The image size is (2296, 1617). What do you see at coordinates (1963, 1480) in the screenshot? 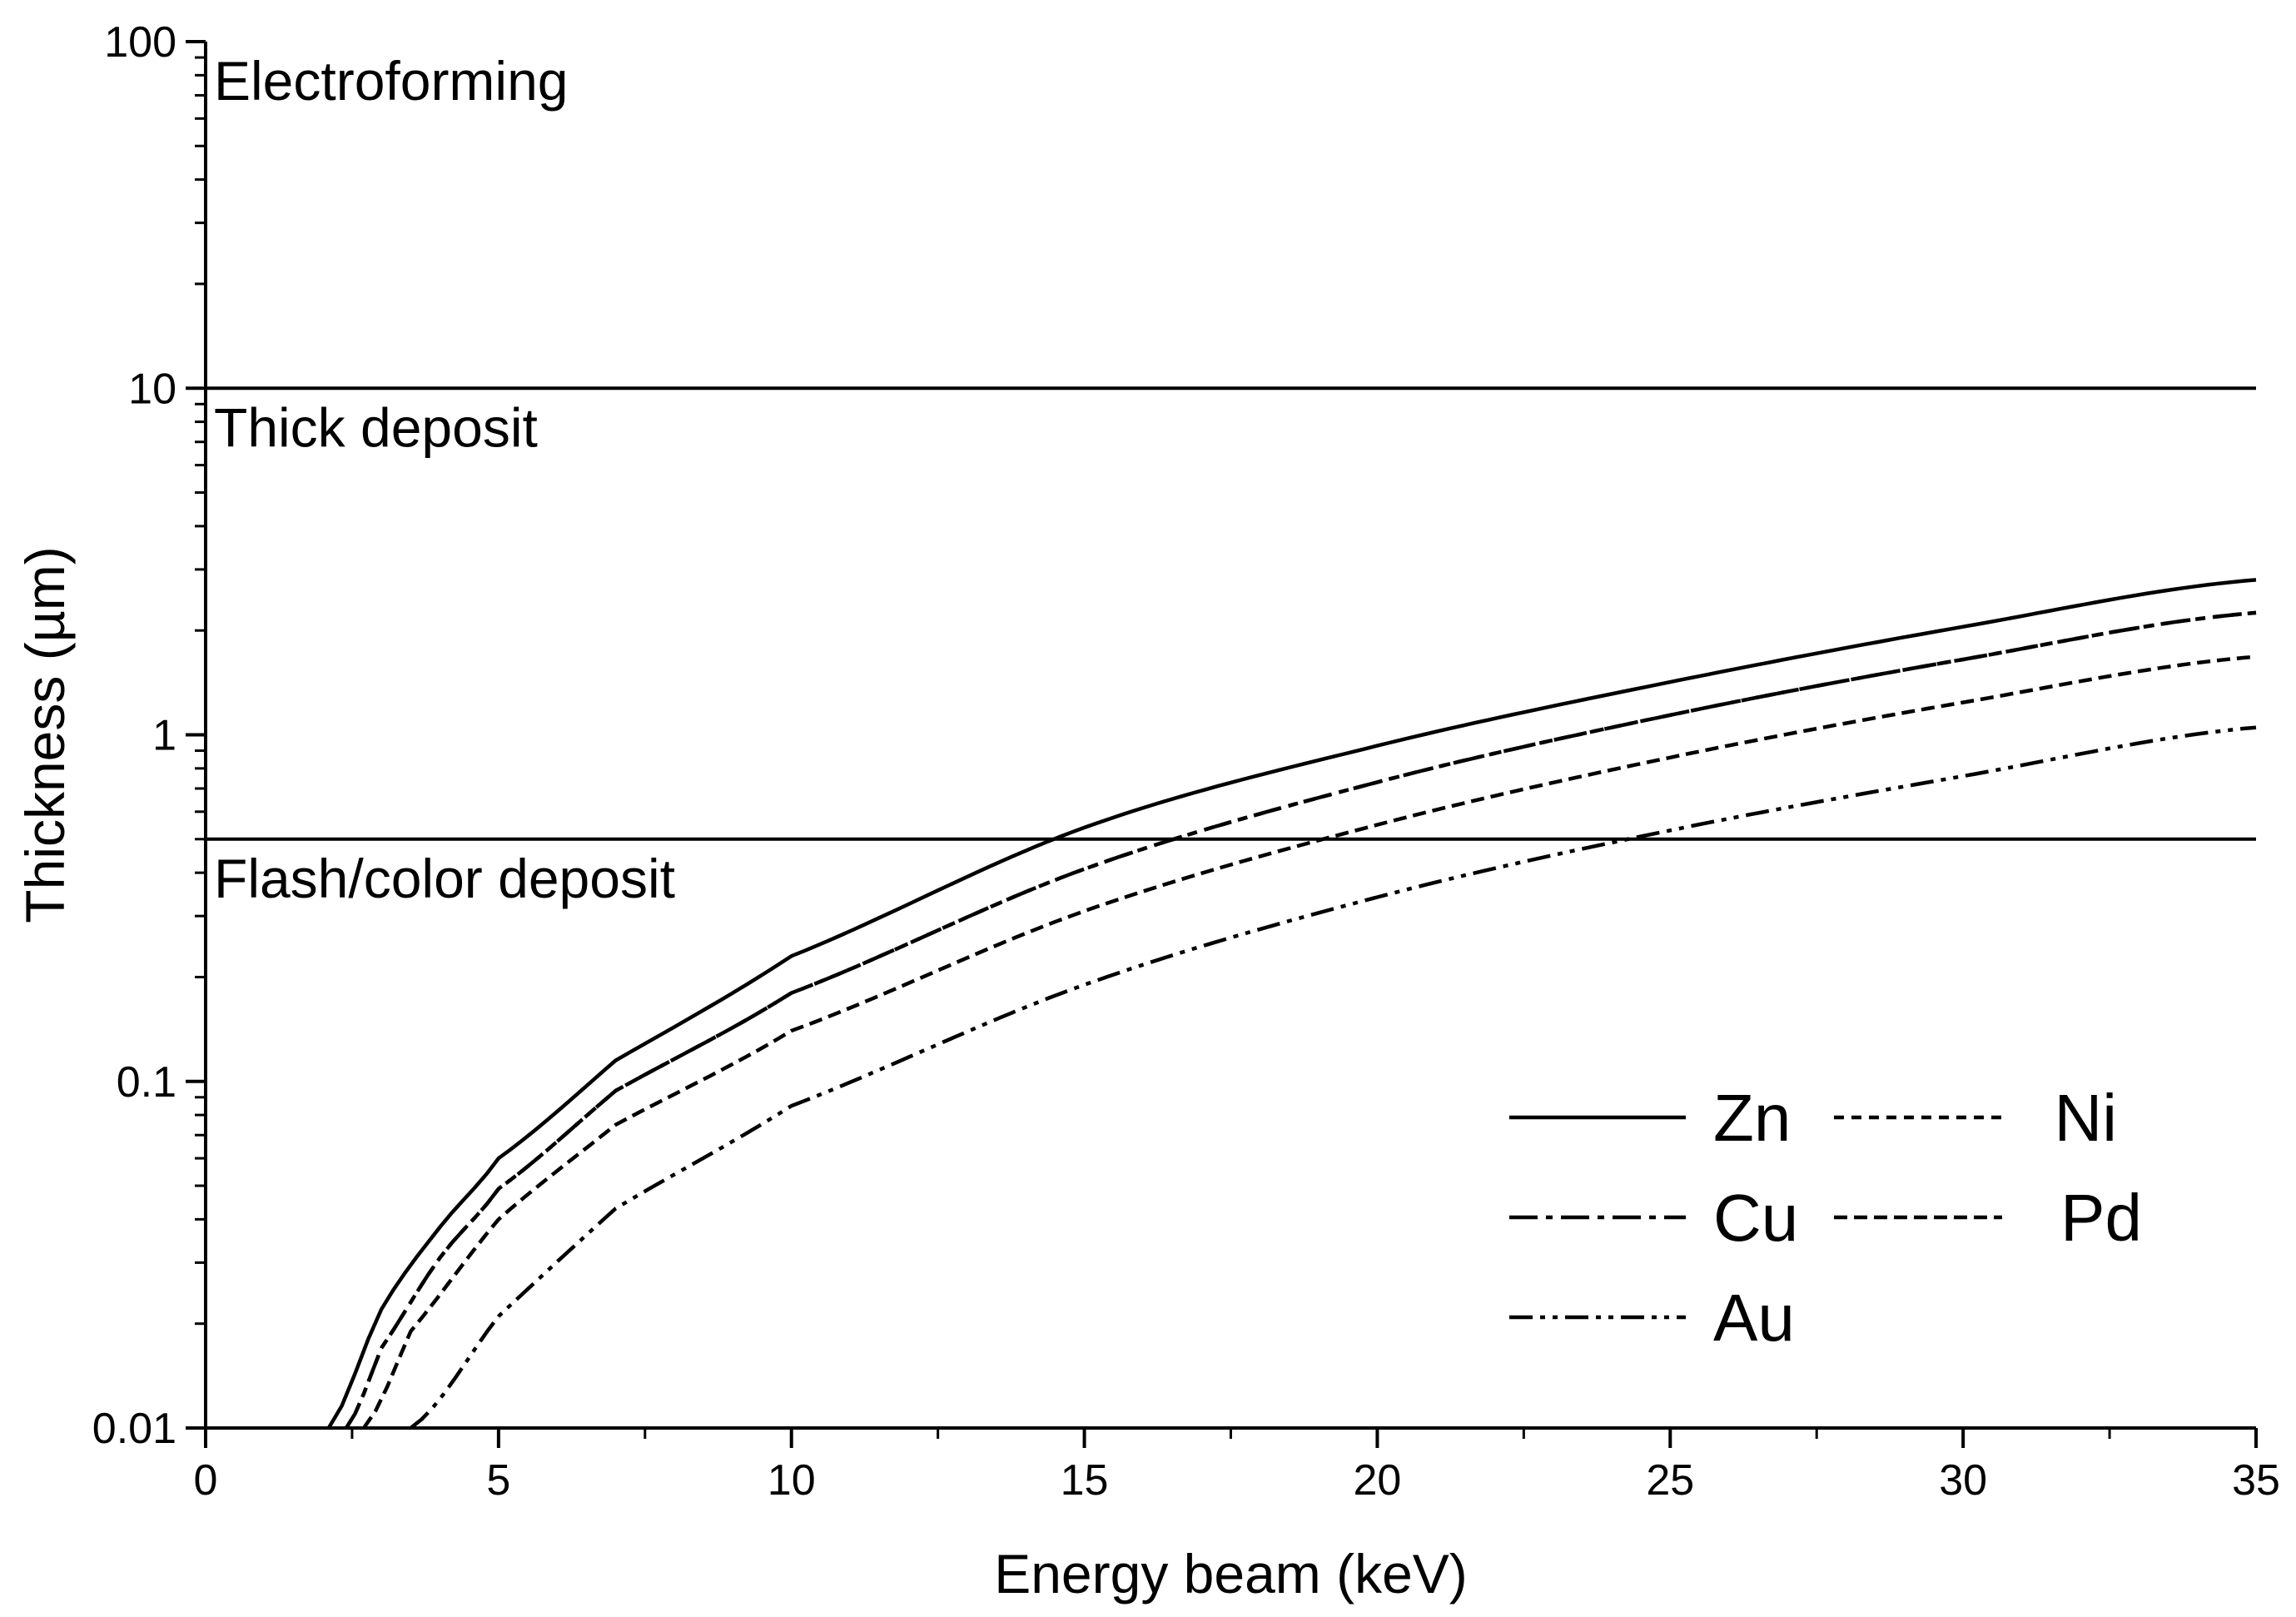
I see `x-tick-label-6: 30` at bounding box center [1963, 1480].